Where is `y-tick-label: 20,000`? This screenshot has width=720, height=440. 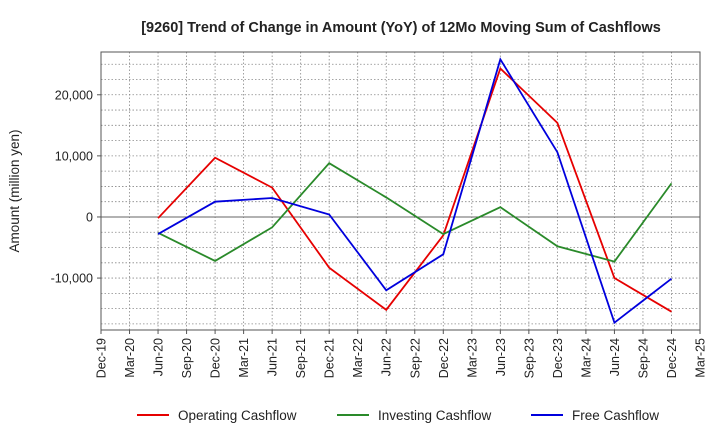
y-tick-label: 20,000 is located at coordinates (74, 95).